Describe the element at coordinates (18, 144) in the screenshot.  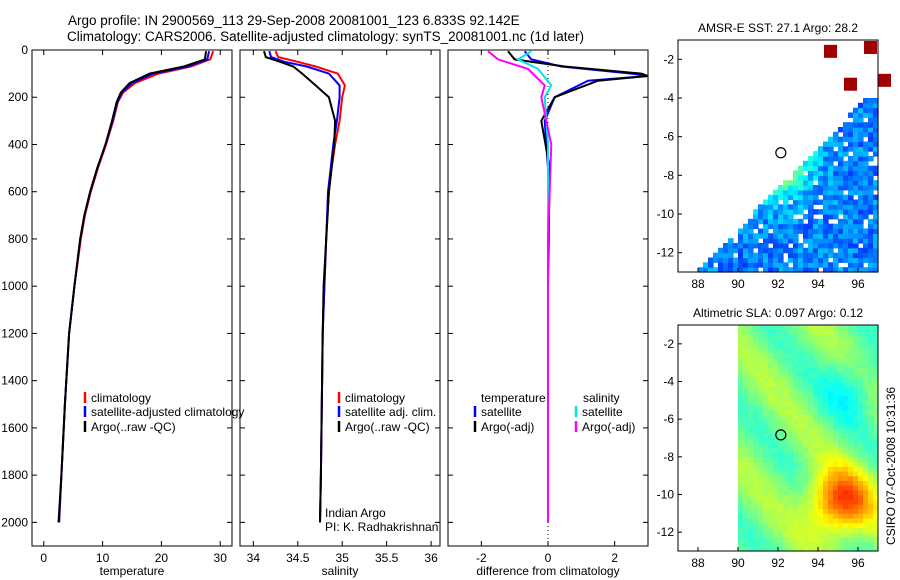
I see `y-tick-label: 400` at that location.